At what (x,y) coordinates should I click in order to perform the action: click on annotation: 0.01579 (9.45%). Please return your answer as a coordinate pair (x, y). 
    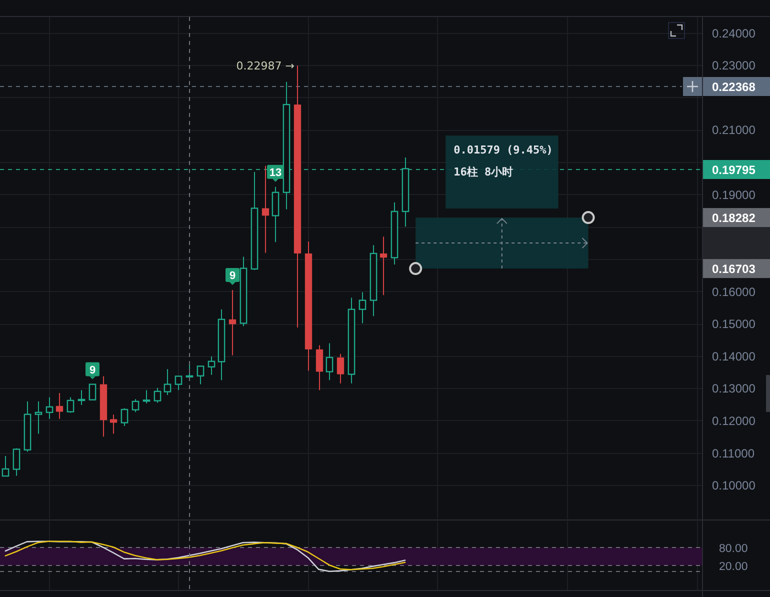
    Looking at the image, I should click on (503, 150).